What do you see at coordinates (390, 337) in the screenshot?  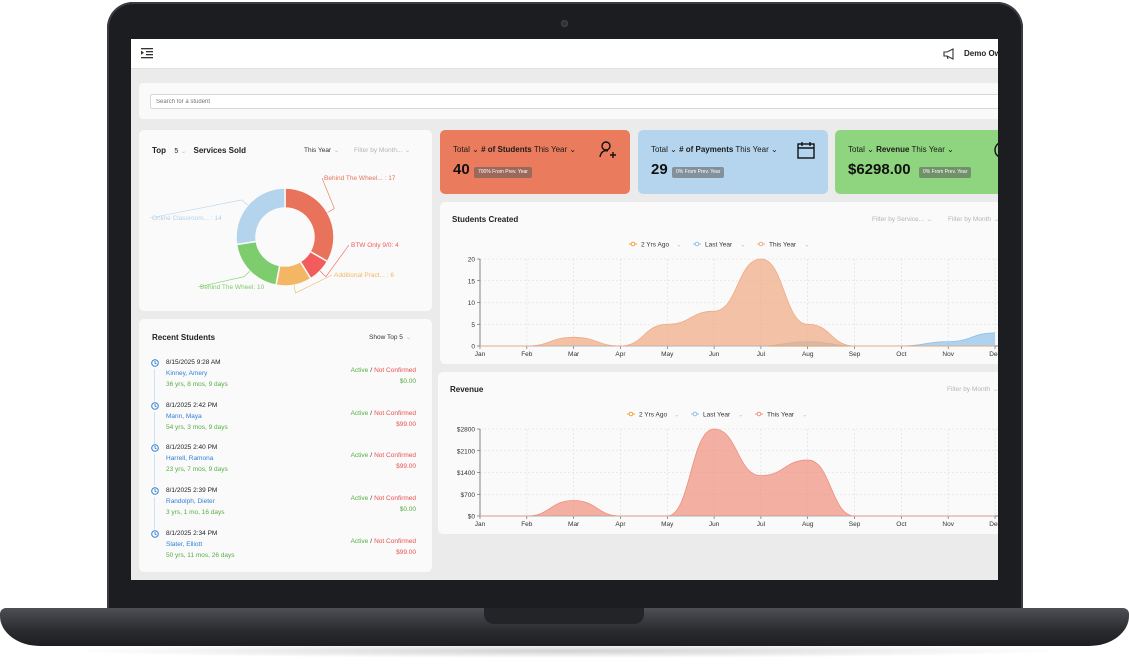 I see `show-top-select: Show Top 5 ⌄` at bounding box center [390, 337].